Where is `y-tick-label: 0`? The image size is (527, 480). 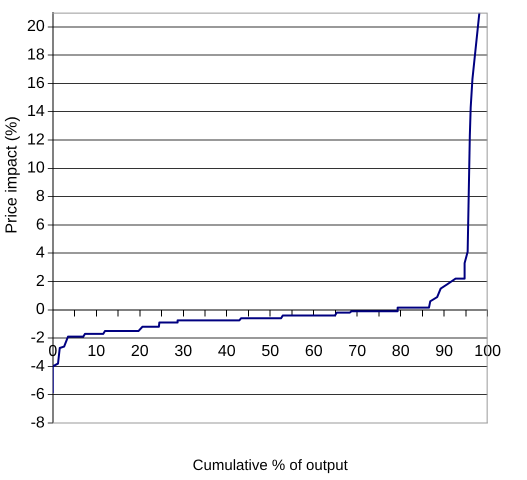
y-tick-label: 0 is located at coordinates (40, 309).